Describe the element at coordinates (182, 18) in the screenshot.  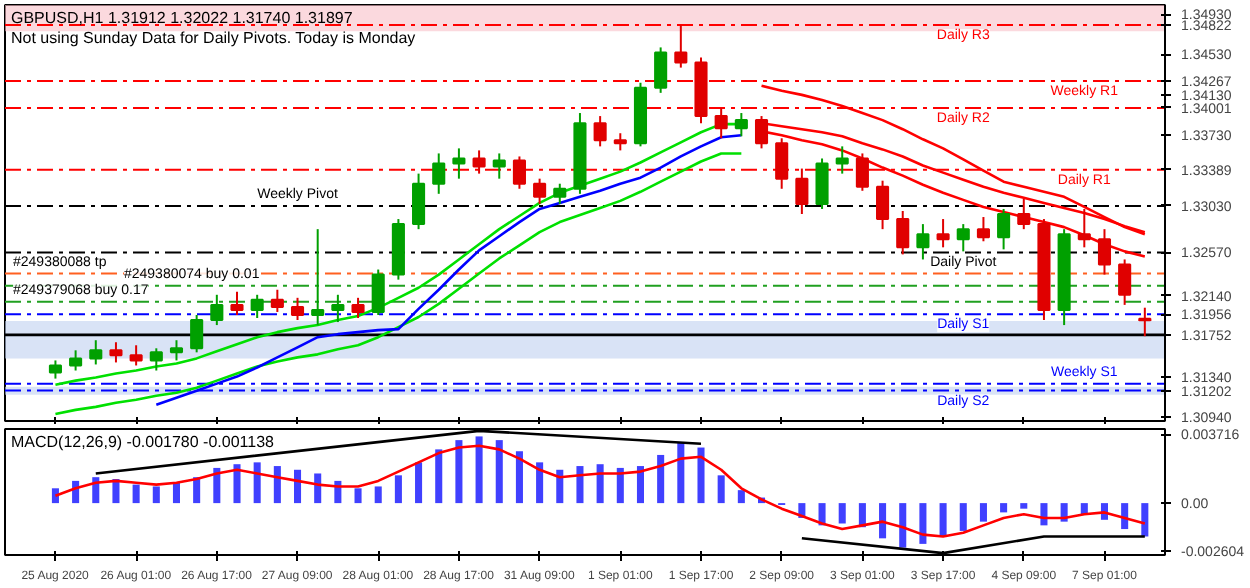
I see `chart-title: GBPUSD,H1 1.31912 1.32022 1.31740 1.31897` at that location.